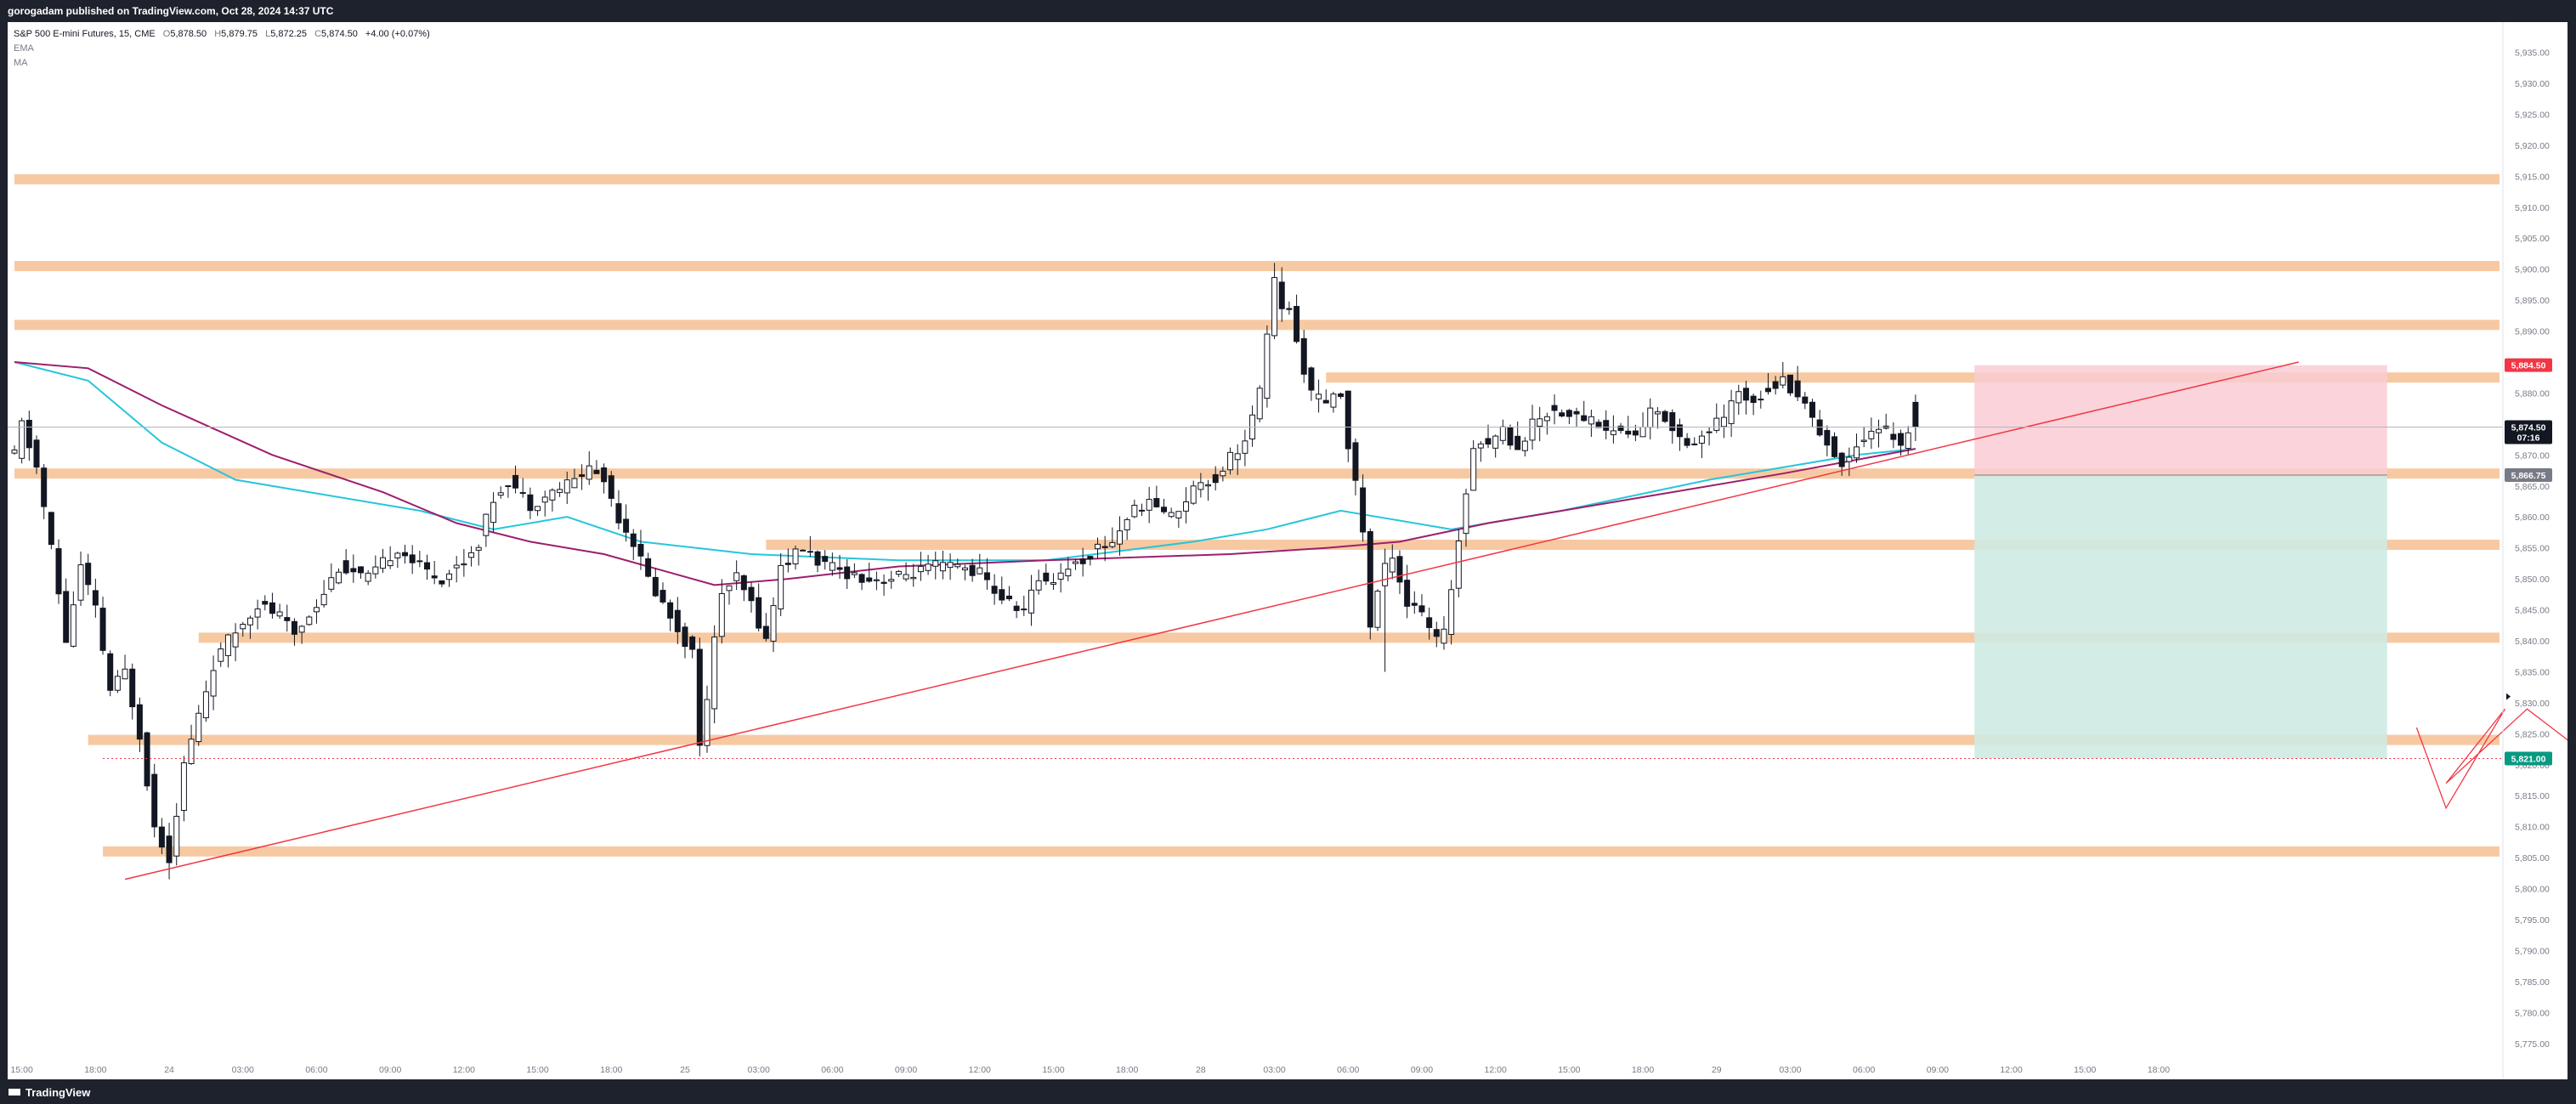  What do you see at coordinates (24, 48) in the screenshot?
I see `legend-indicator-ema: EMA` at bounding box center [24, 48].